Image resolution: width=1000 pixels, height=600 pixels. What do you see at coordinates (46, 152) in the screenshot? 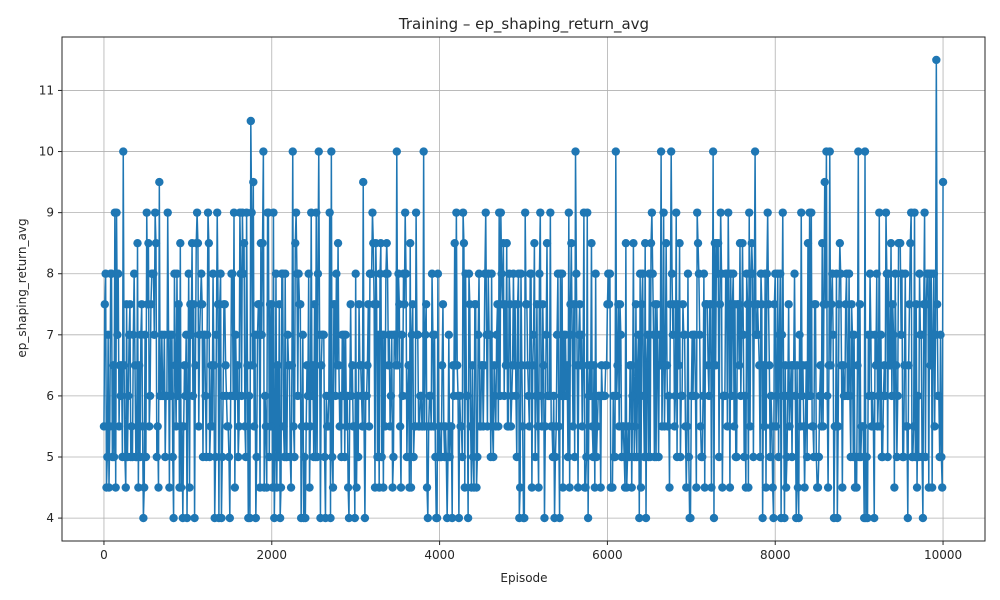
I see `y-tick-label: 10` at bounding box center [46, 152].